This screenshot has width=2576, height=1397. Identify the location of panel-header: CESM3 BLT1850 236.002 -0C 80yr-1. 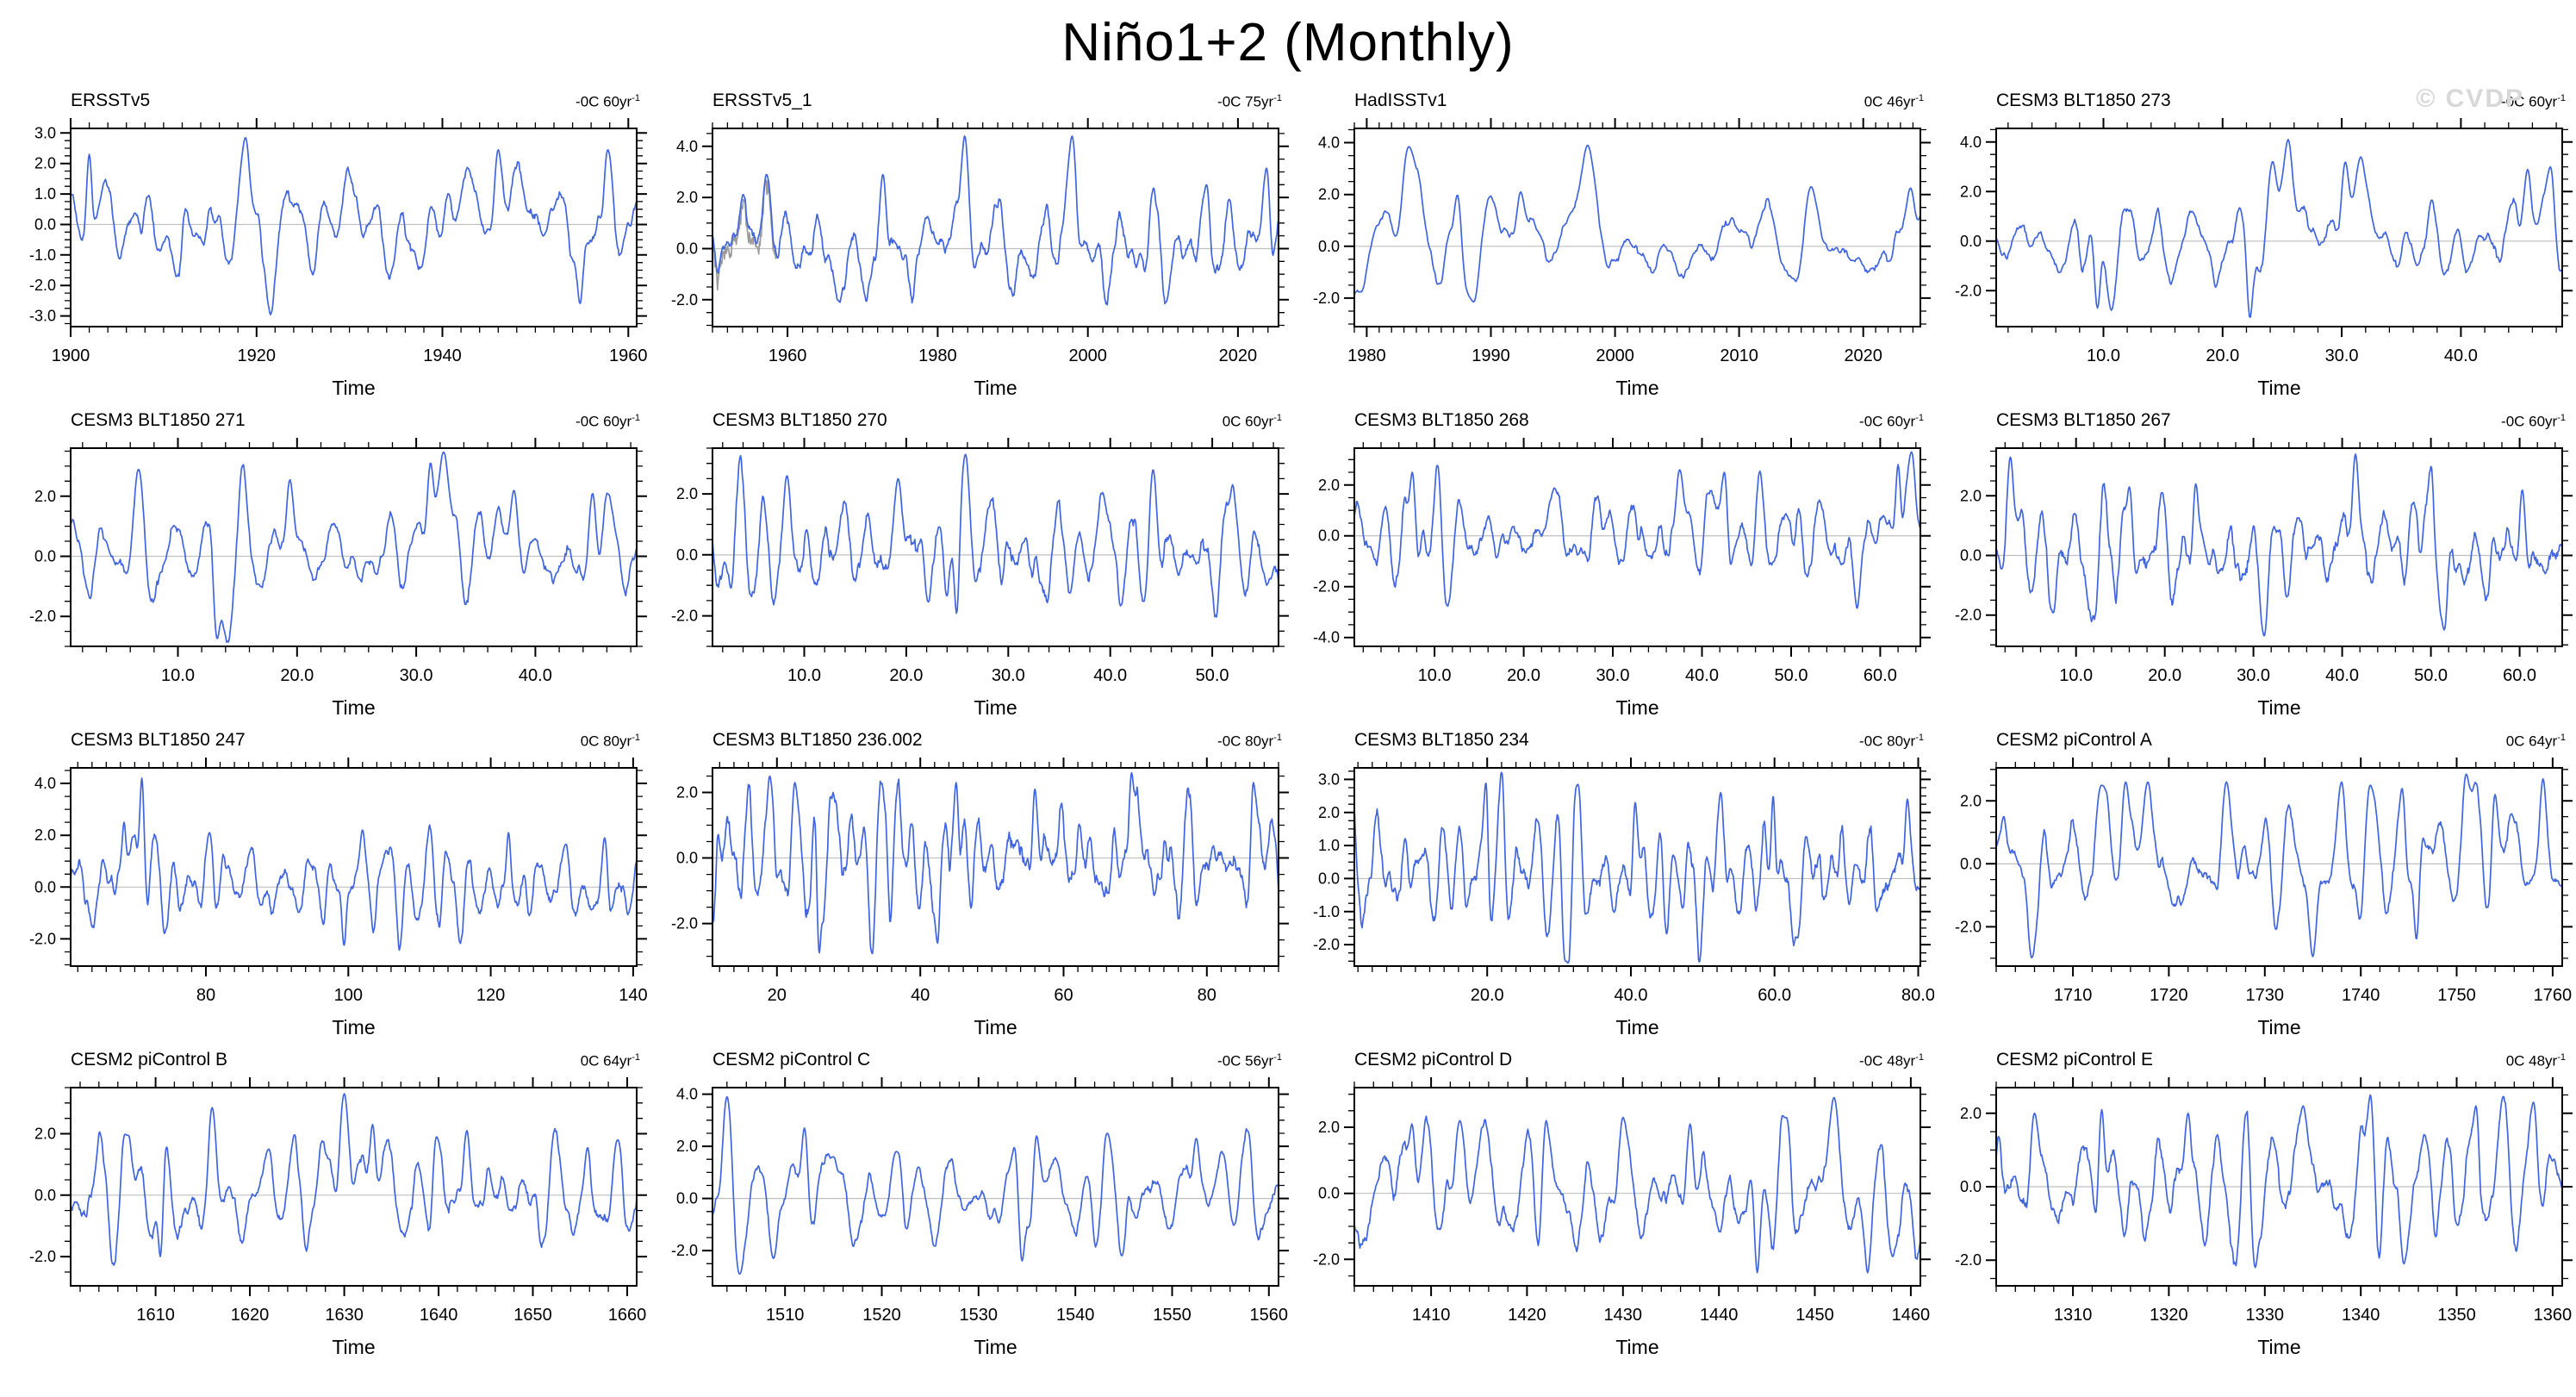
(978, 739).